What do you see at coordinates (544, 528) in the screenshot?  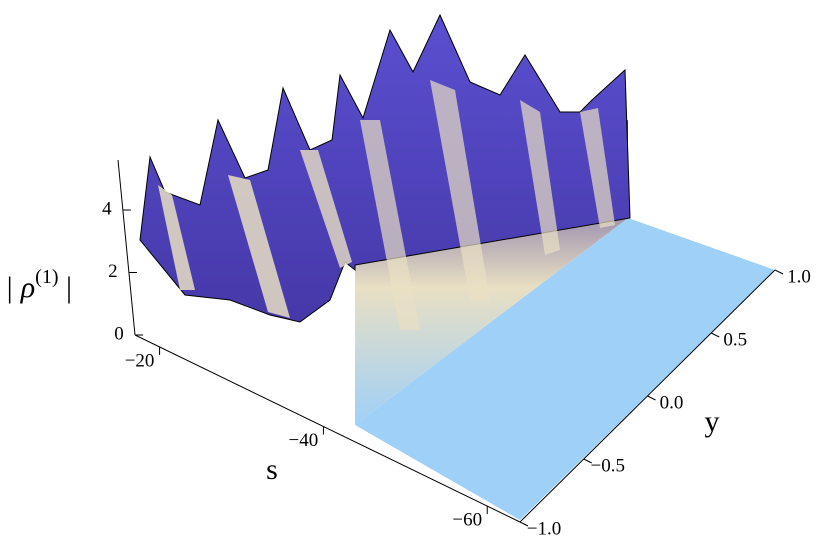 I see `y-tick-label: −1.0` at bounding box center [544, 528].